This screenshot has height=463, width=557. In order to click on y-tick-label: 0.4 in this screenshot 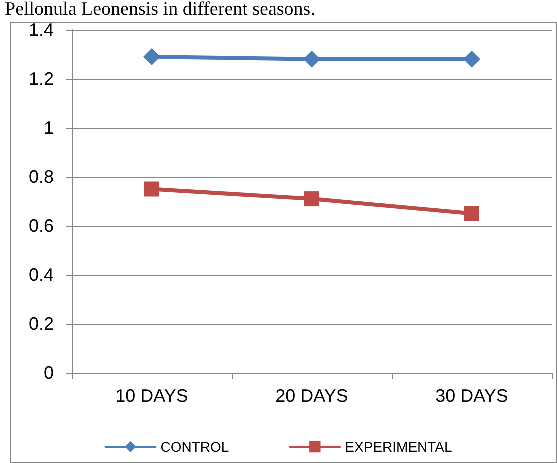, I will do `click(41, 275)`.